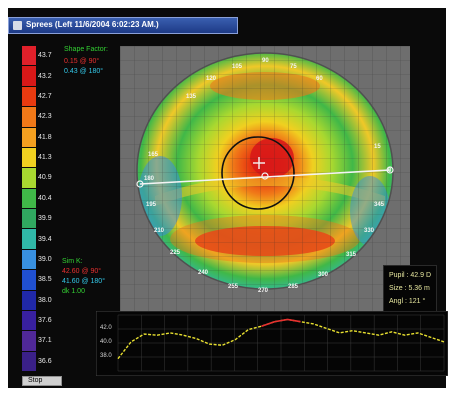  Describe the element at coordinates (203, 273) in the screenshot. I see `label-240: 240` at that location.